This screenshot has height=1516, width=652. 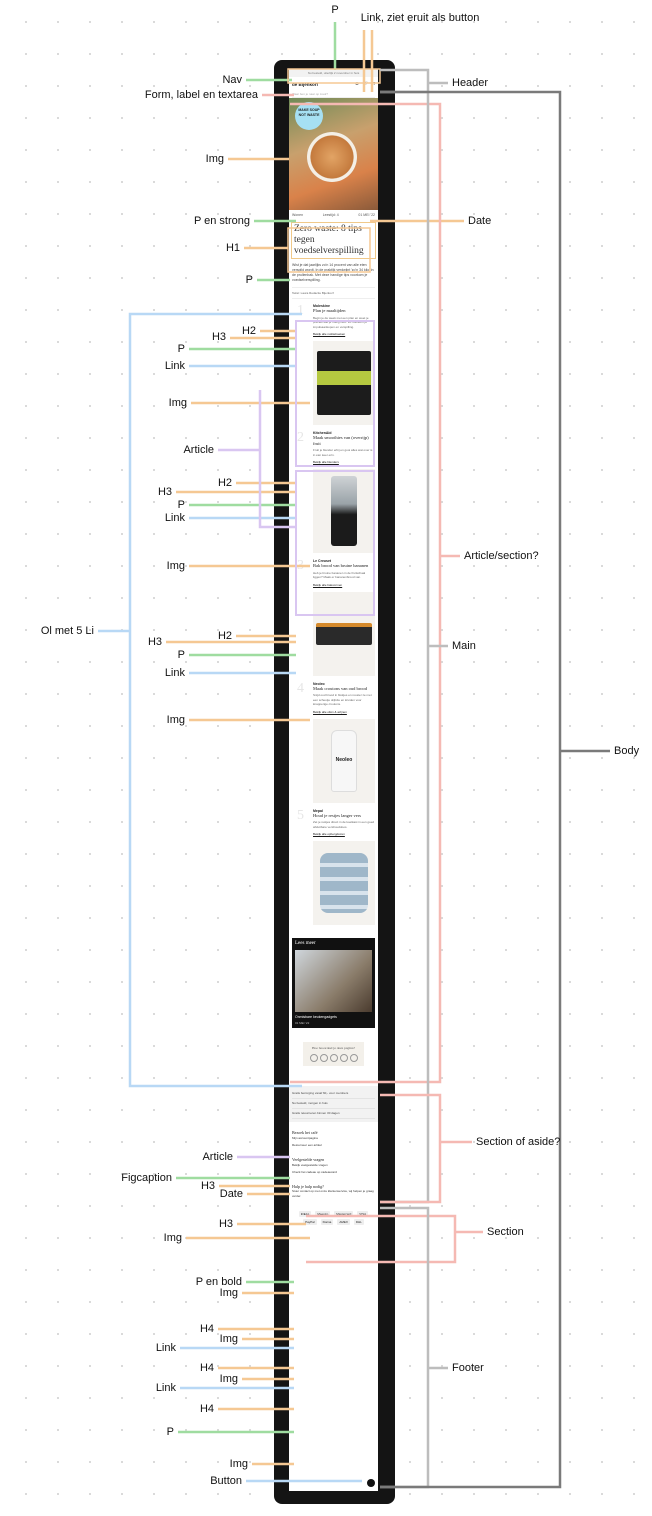 What do you see at coordinates (333, 94) in the screenshot?
I see `search-input: Waar ben je naar op zoek?` at bounding box center [333, 94].